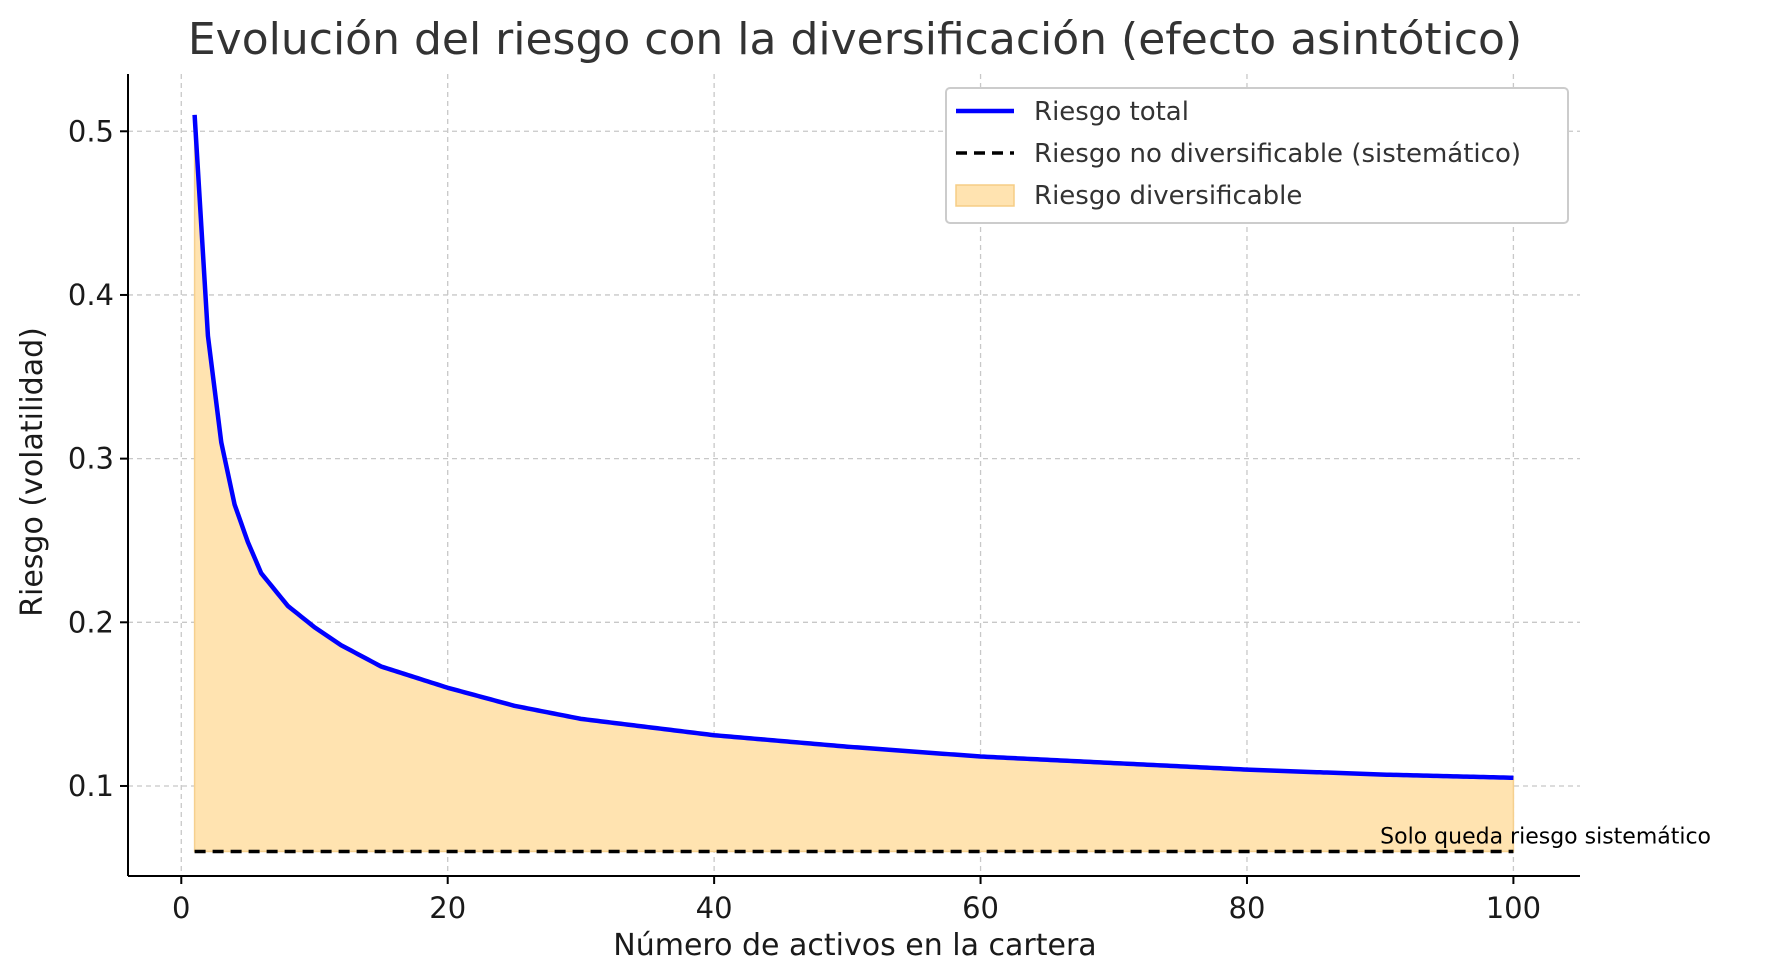 The image size is (1772, 980). Describe the element at coordinates (91, 295) in the screenshot. I see `y-tick-label-3: 0.4` at that location.